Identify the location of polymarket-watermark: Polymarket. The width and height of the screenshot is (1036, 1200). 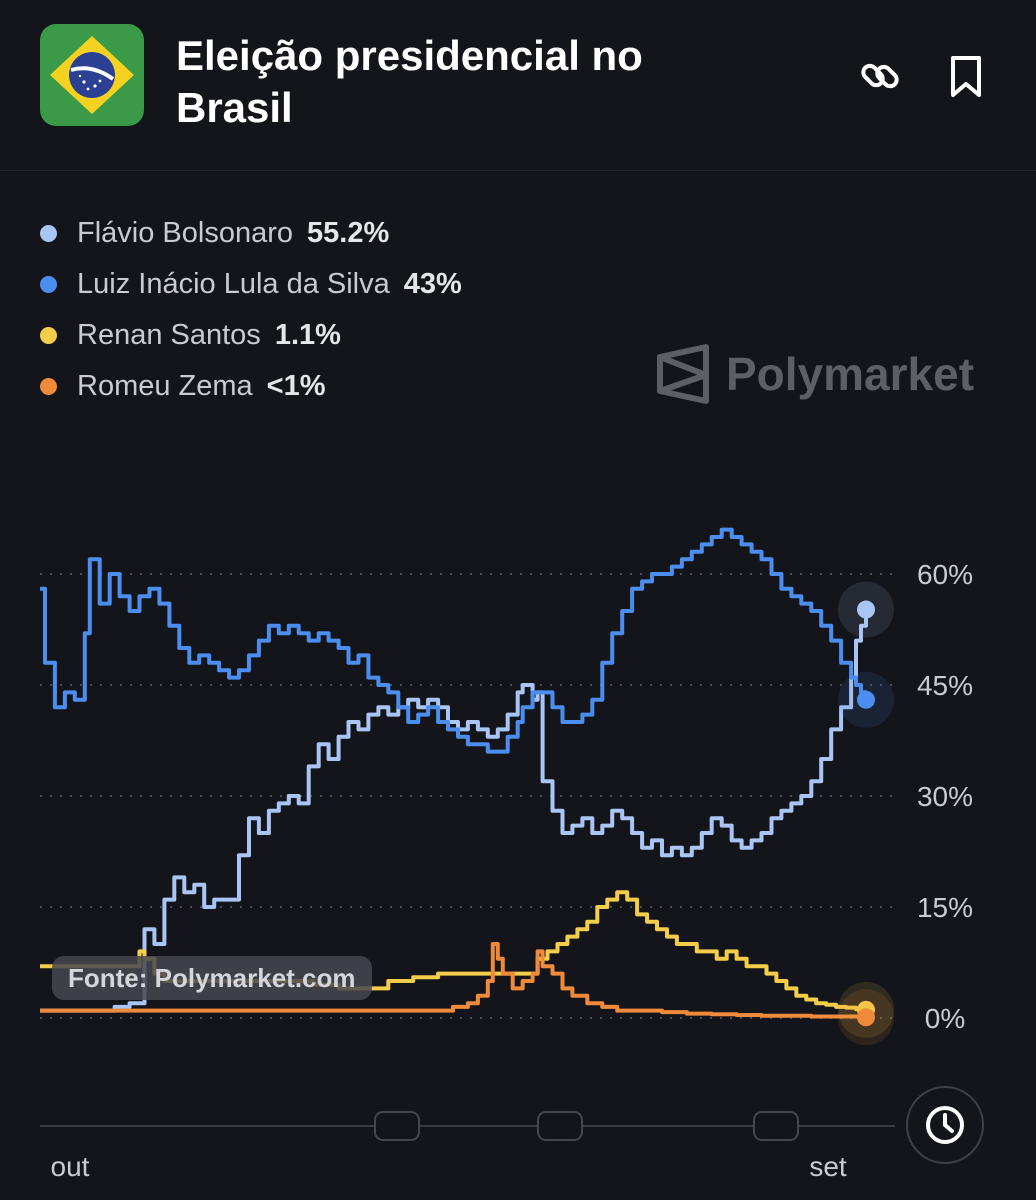
(815, 374).